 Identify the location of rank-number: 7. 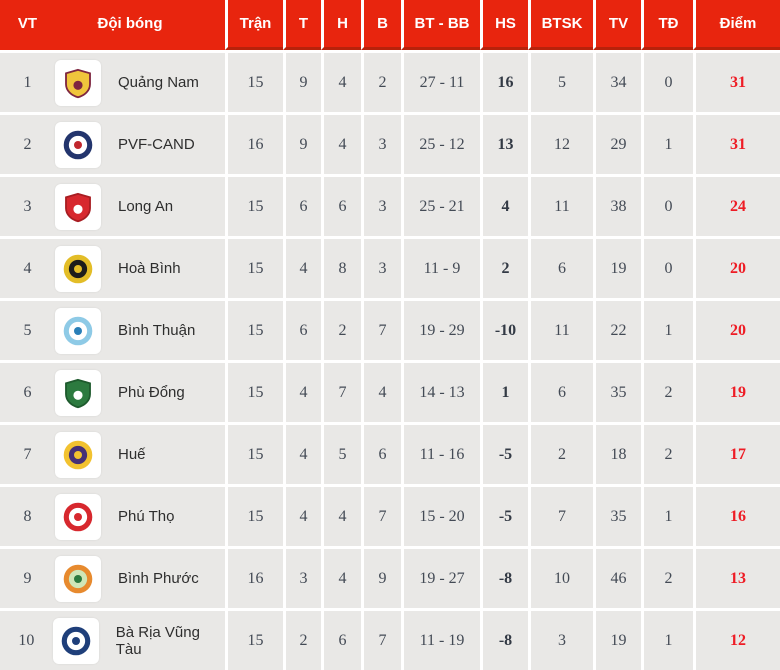
(27, 454).